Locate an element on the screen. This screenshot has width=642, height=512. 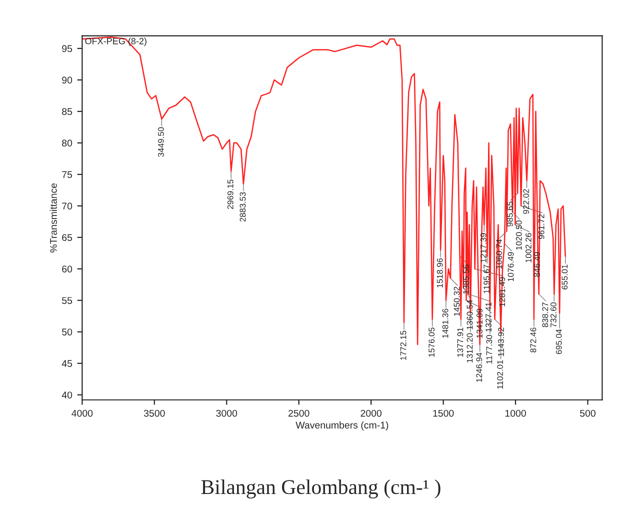
annotation: 1143.92 is located at coordinates (501, 342).